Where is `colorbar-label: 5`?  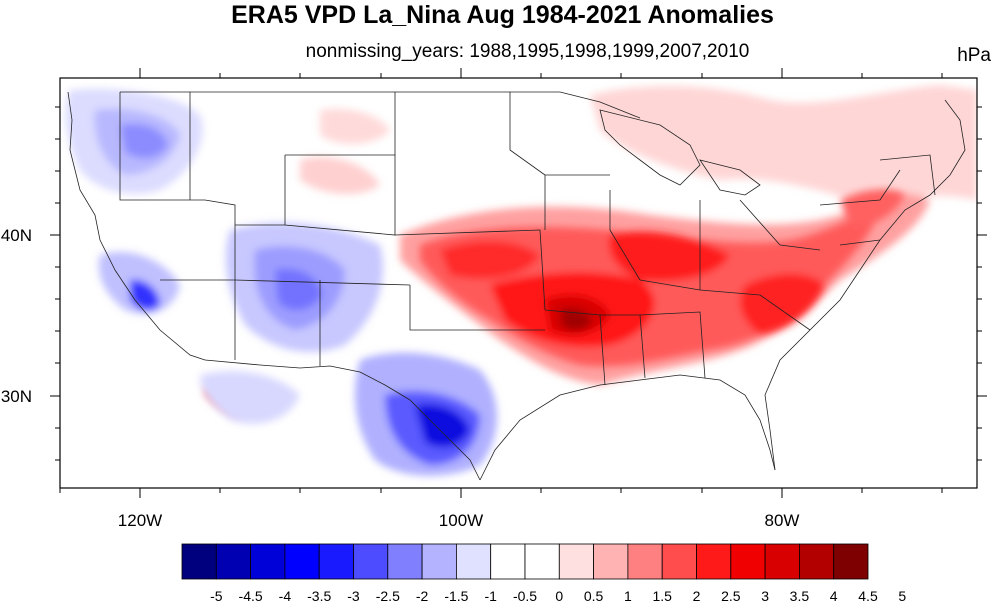 colorbar-label: 5 is located at coordinates (902, 595).